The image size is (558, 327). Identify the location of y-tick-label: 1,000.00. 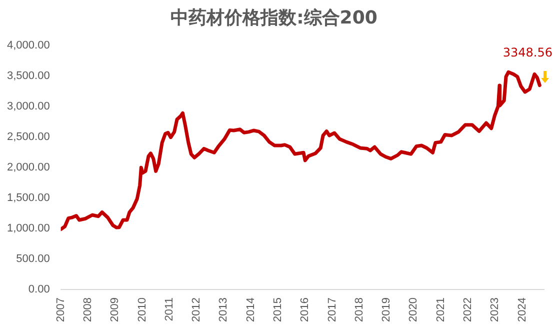
(28, 228).